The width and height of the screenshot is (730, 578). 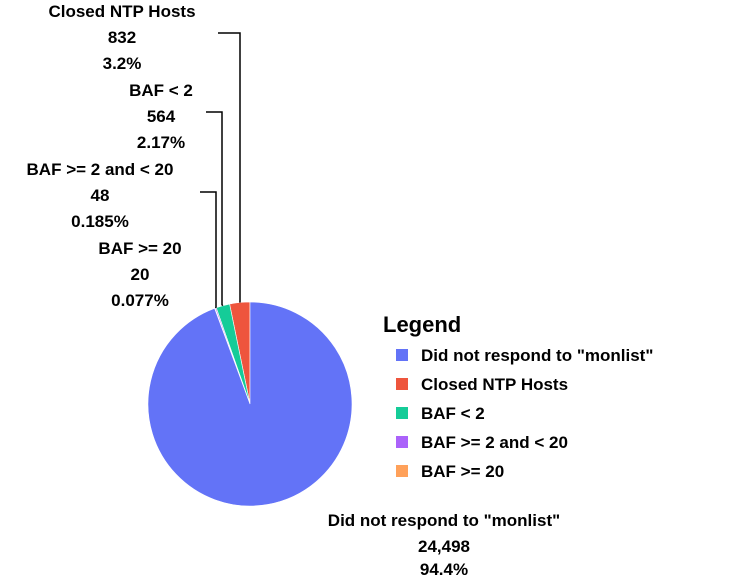 What do you see at coordinates (453, 413) in the screenshot?
I see `legend-item-label: BAF < 2` at bounding box center [453, 413].